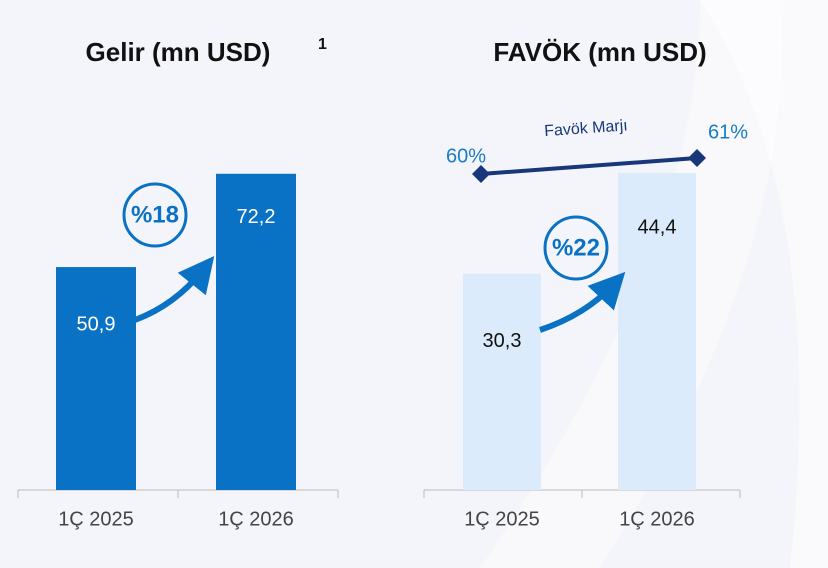 Image resolution: width=828 pixels, height=568 pixels. I want to click on value-label: 30,3, so click(502, 341).